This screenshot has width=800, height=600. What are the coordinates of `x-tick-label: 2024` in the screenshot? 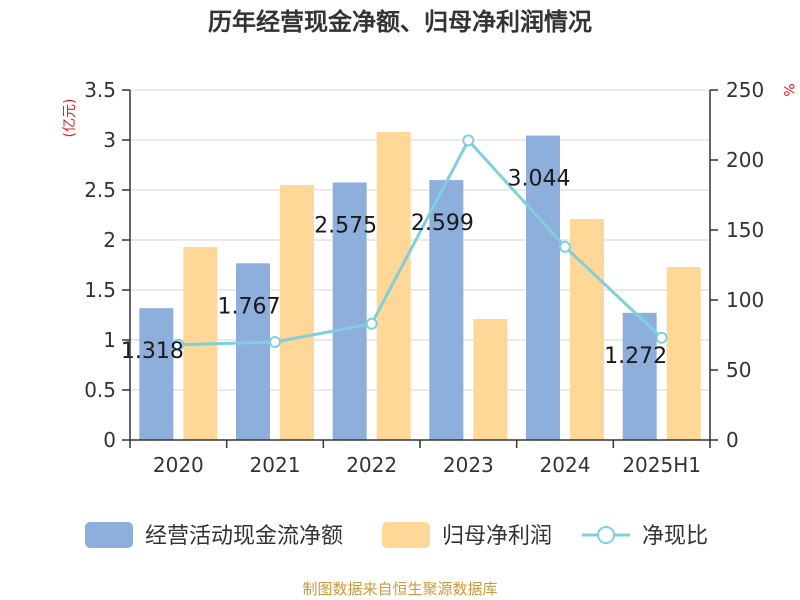 It's located at (565, 465).